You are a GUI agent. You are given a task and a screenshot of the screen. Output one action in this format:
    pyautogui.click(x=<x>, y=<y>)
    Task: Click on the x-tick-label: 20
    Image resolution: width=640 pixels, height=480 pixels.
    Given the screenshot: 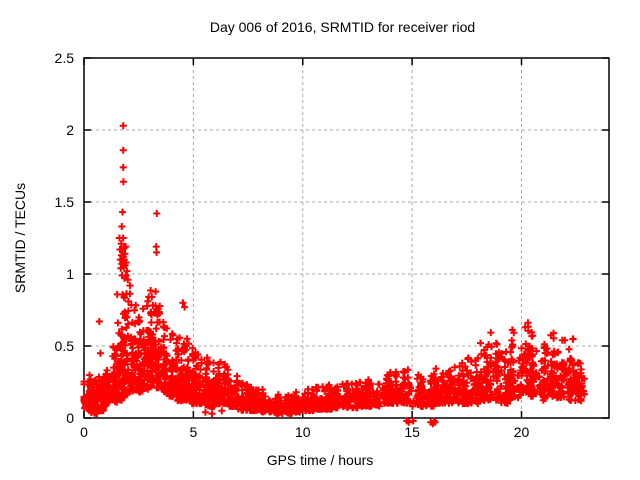 What is the action you would take?
    pyautogui.click(x=522, y=432)
    